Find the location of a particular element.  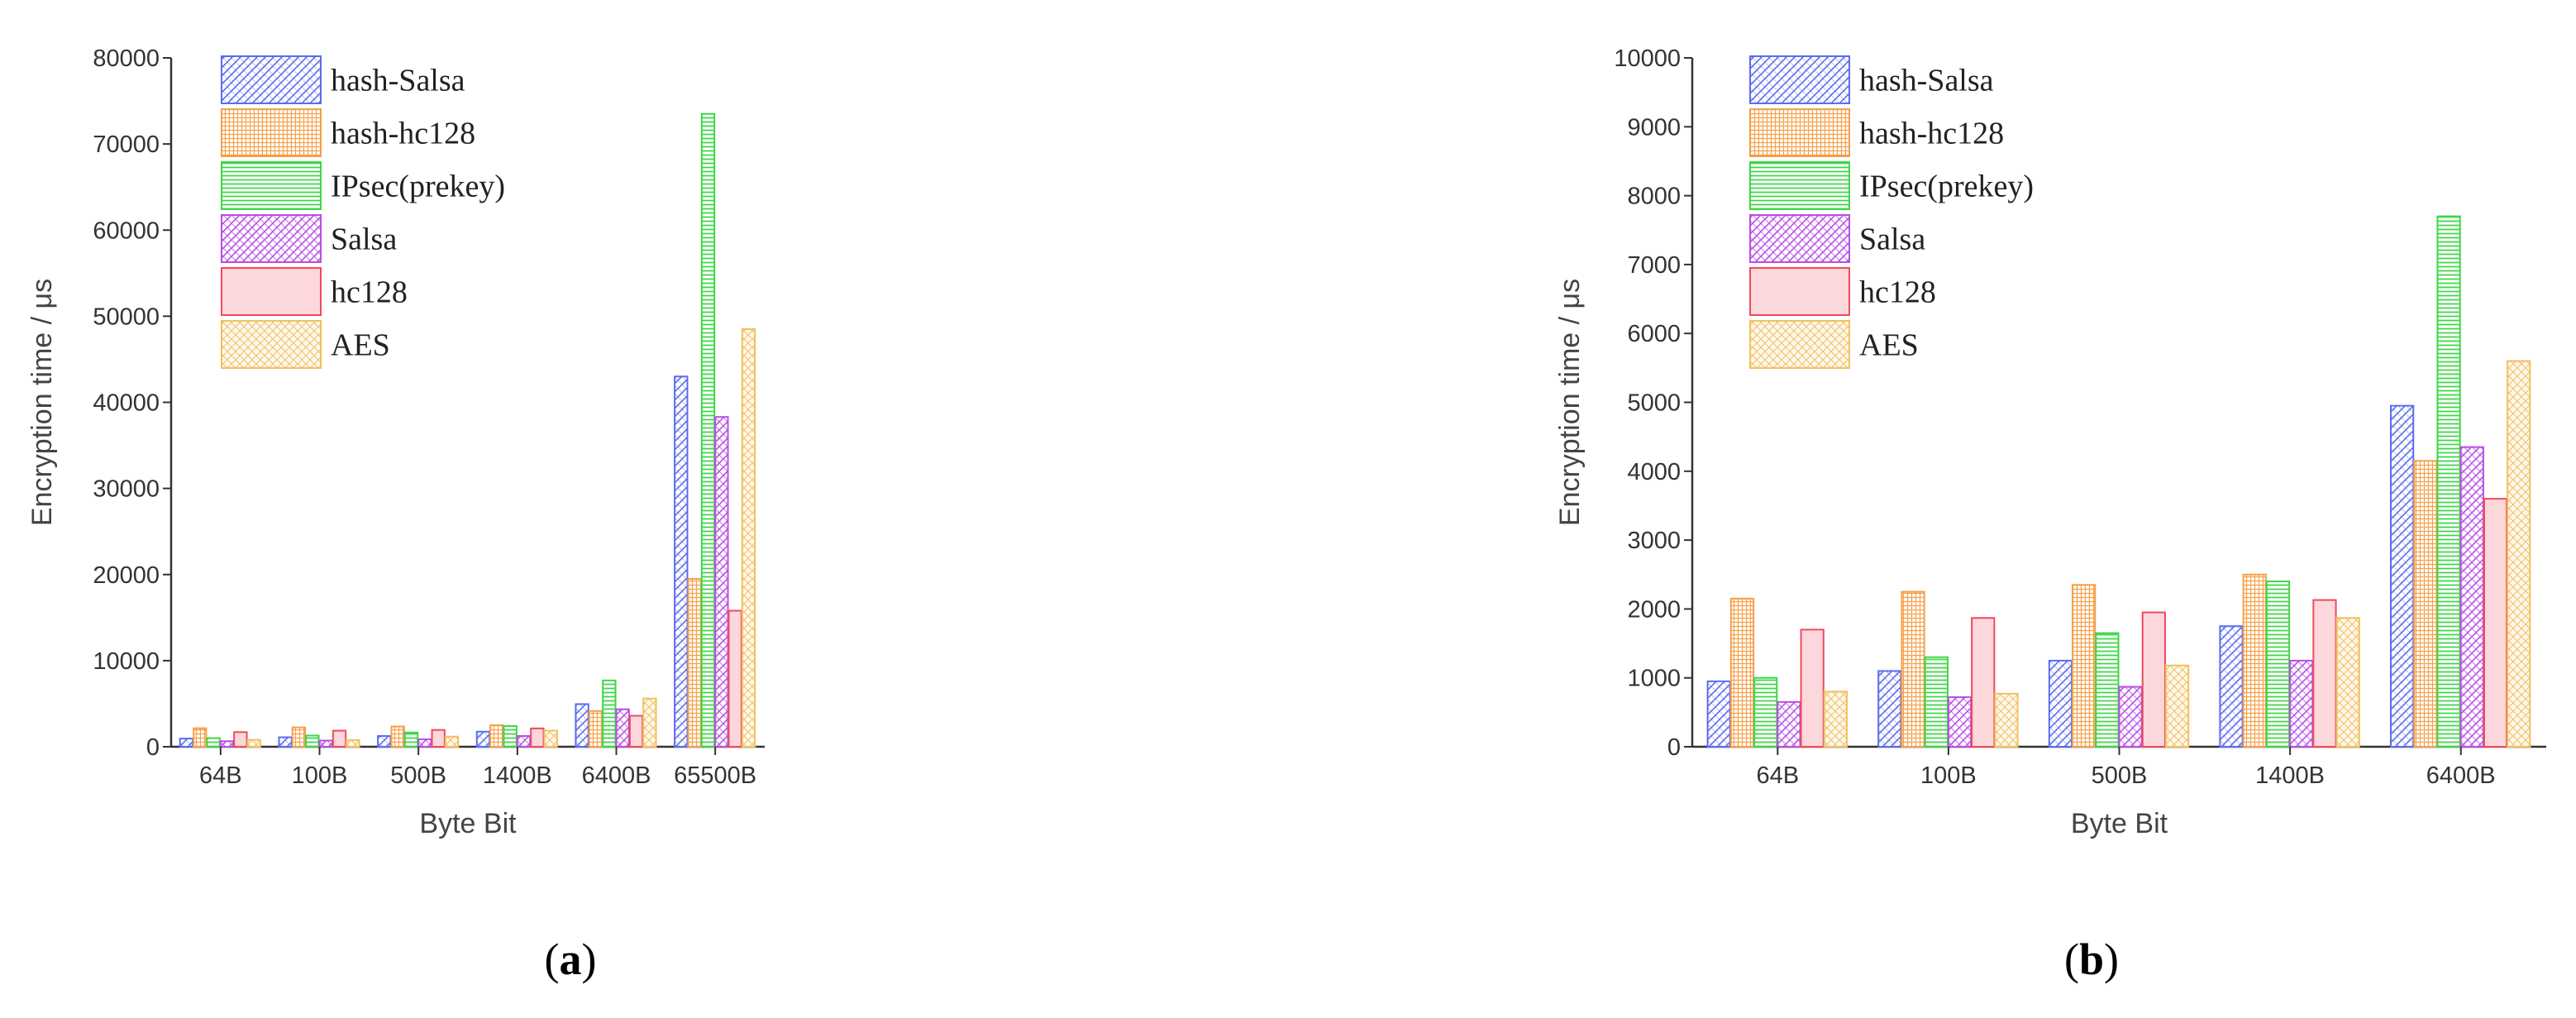

y-tick-label: 5000 is located at coordinates (1654, 403).